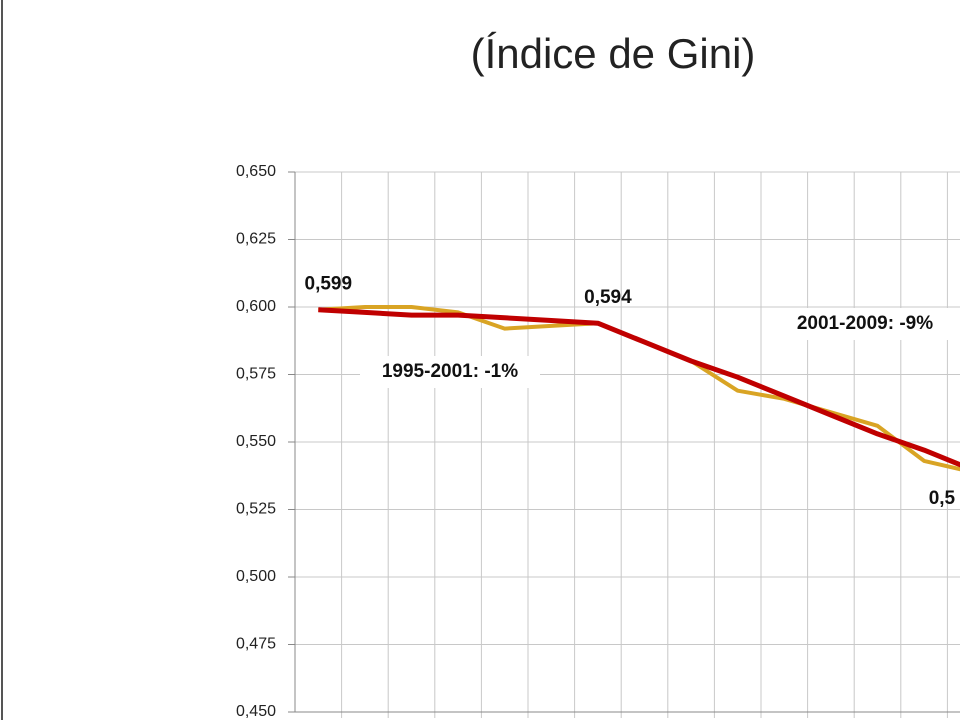 Image resolution: width=960 pixels, height=720 pixels. What do you see at coordinates (639, 387) in the screenshot?
I see `series-line` at bounding box center [639, 387].